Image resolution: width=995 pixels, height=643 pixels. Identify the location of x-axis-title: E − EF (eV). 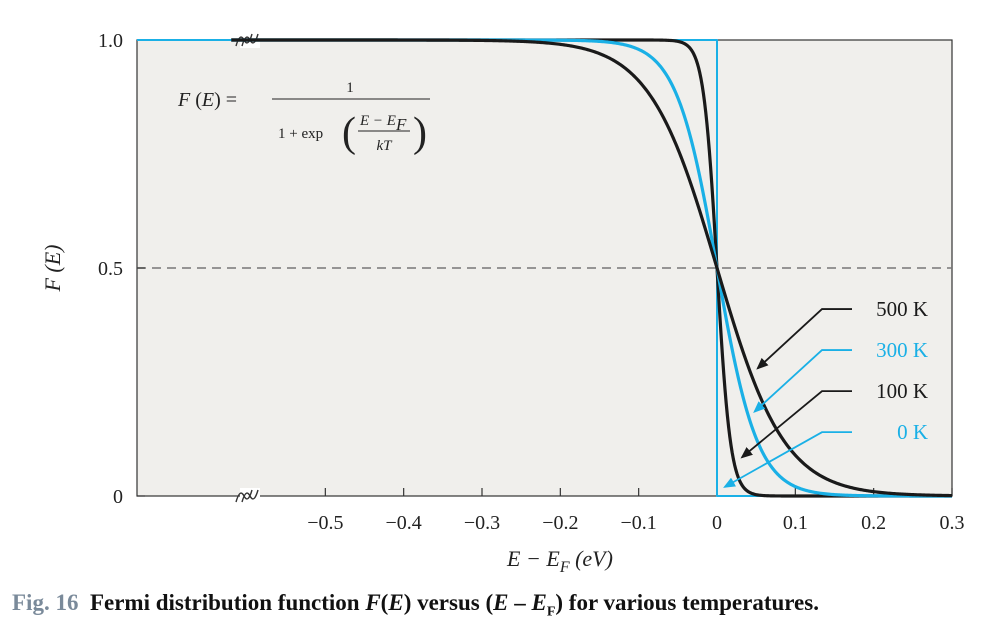
(559, 561).